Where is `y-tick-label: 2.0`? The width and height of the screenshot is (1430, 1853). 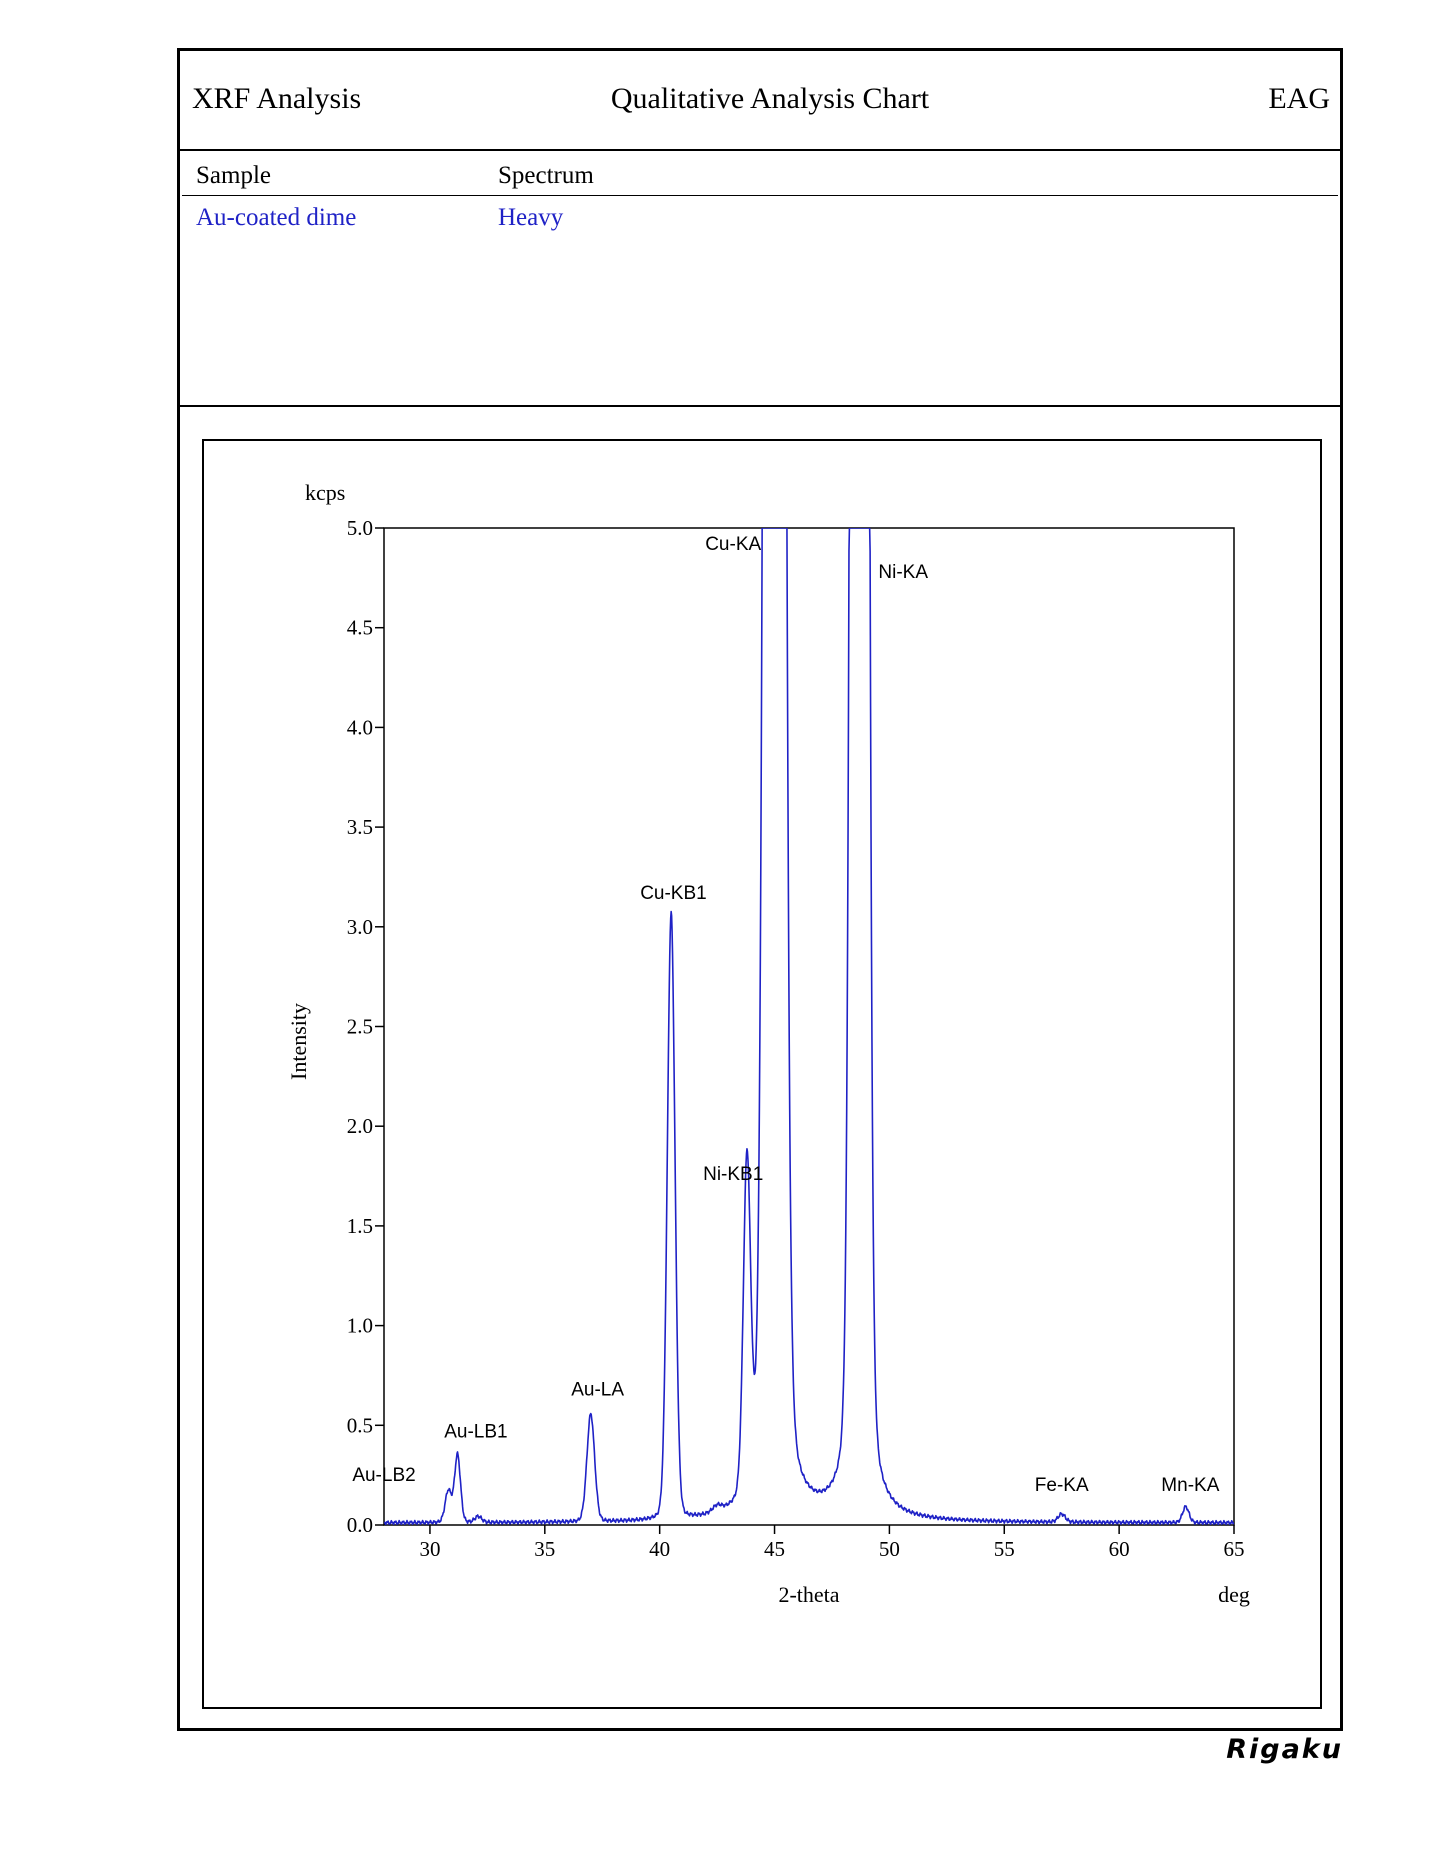
y-tick-label: 2.0 is located at coordinates (360, 1126).